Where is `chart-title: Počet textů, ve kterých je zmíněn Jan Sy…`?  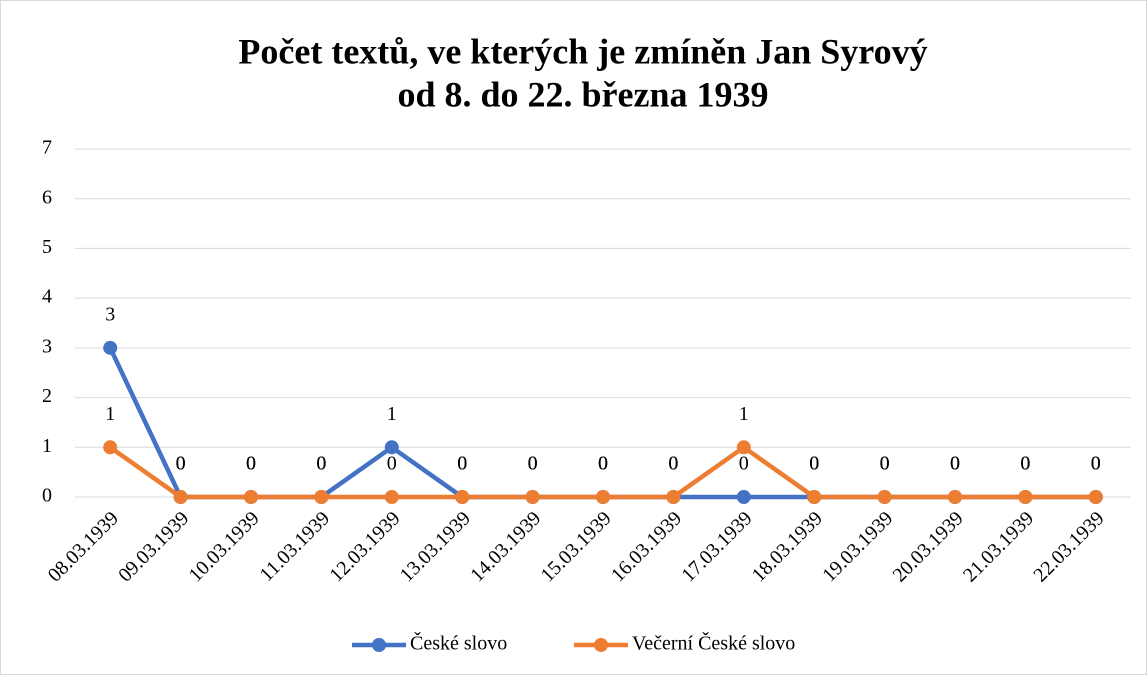
chart-title: Počet textů, ve kterých je zmíněn Jan Sy… is located at coordinates (582, 51).